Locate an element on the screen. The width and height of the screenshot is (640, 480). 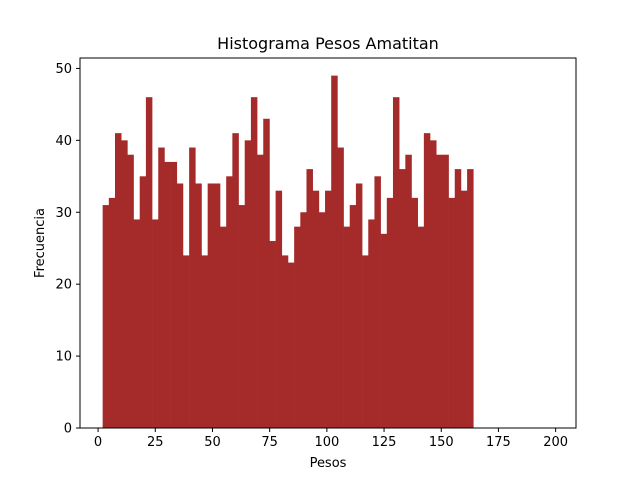
x-tick-label: 175 is located at coordinates (498, 442).